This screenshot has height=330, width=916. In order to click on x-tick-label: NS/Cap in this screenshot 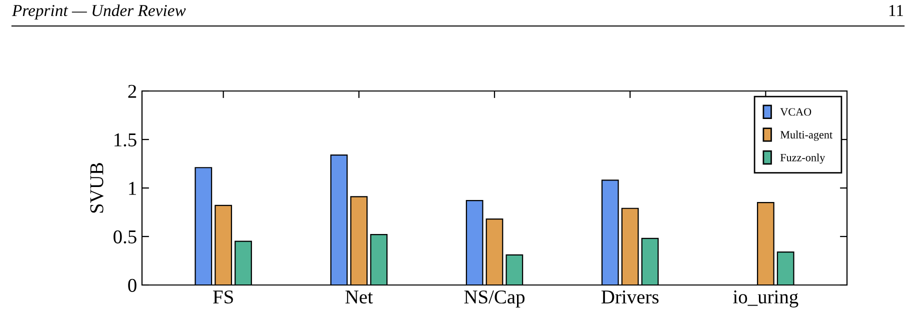, I will do `click(494, 299)`.